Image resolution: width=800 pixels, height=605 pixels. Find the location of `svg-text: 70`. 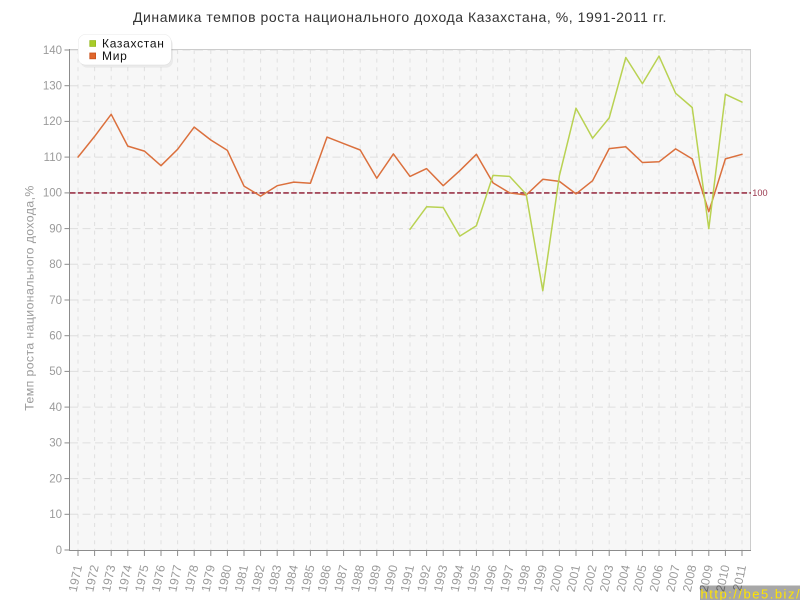

svg-text: 70 is located at coordinates (55, 301).